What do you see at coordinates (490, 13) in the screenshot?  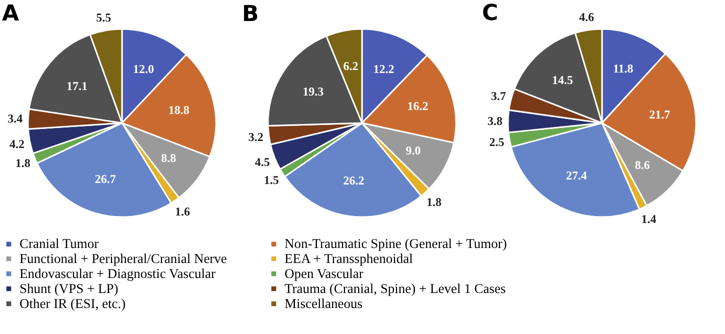 I see `chart-title: C` at bounding box center [490, 13].